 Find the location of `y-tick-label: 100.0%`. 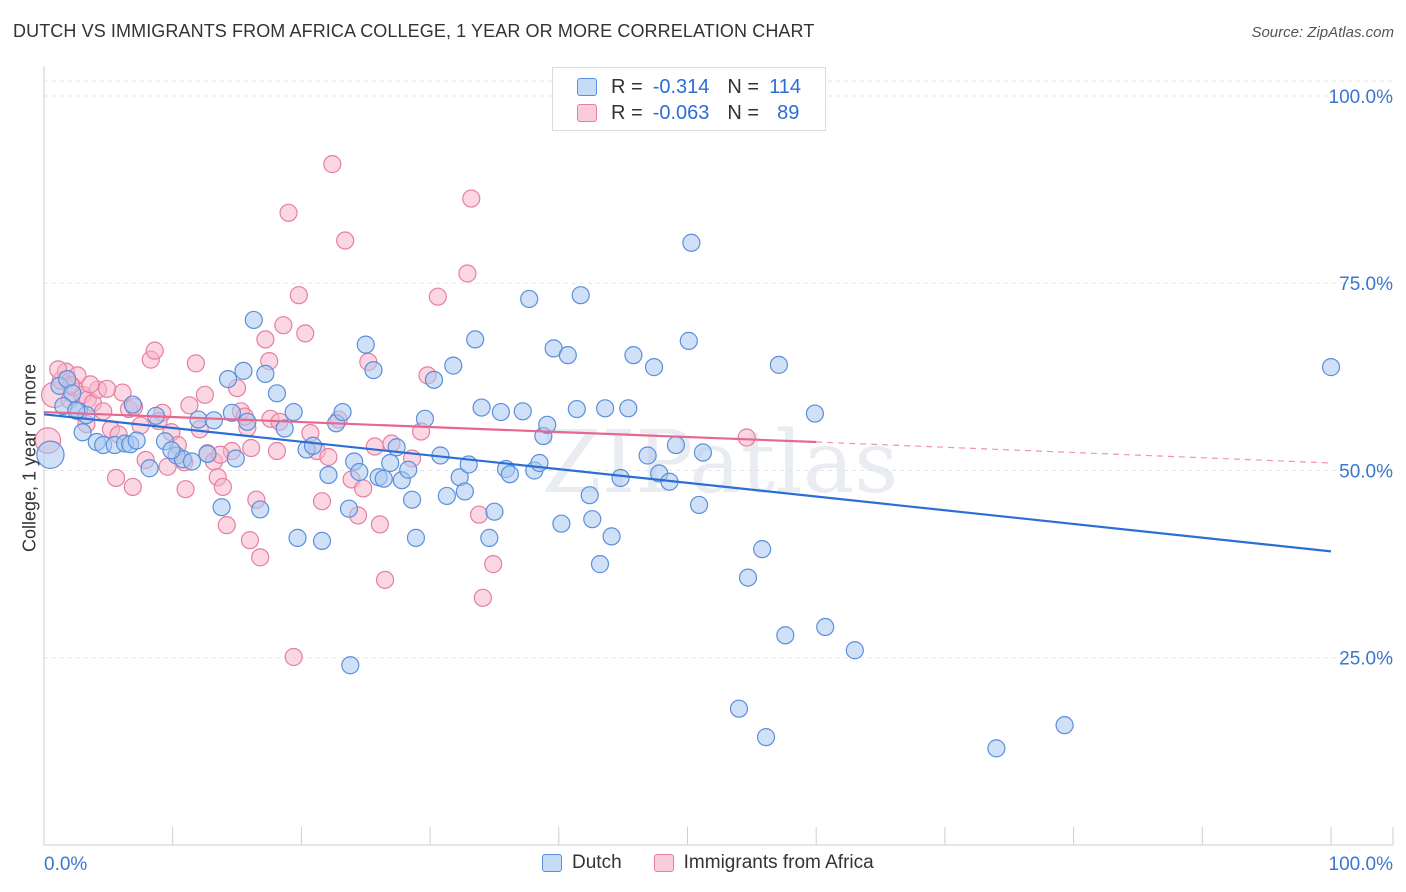

y-tick-label: 100.0% is located at coordinates (1361, 97).